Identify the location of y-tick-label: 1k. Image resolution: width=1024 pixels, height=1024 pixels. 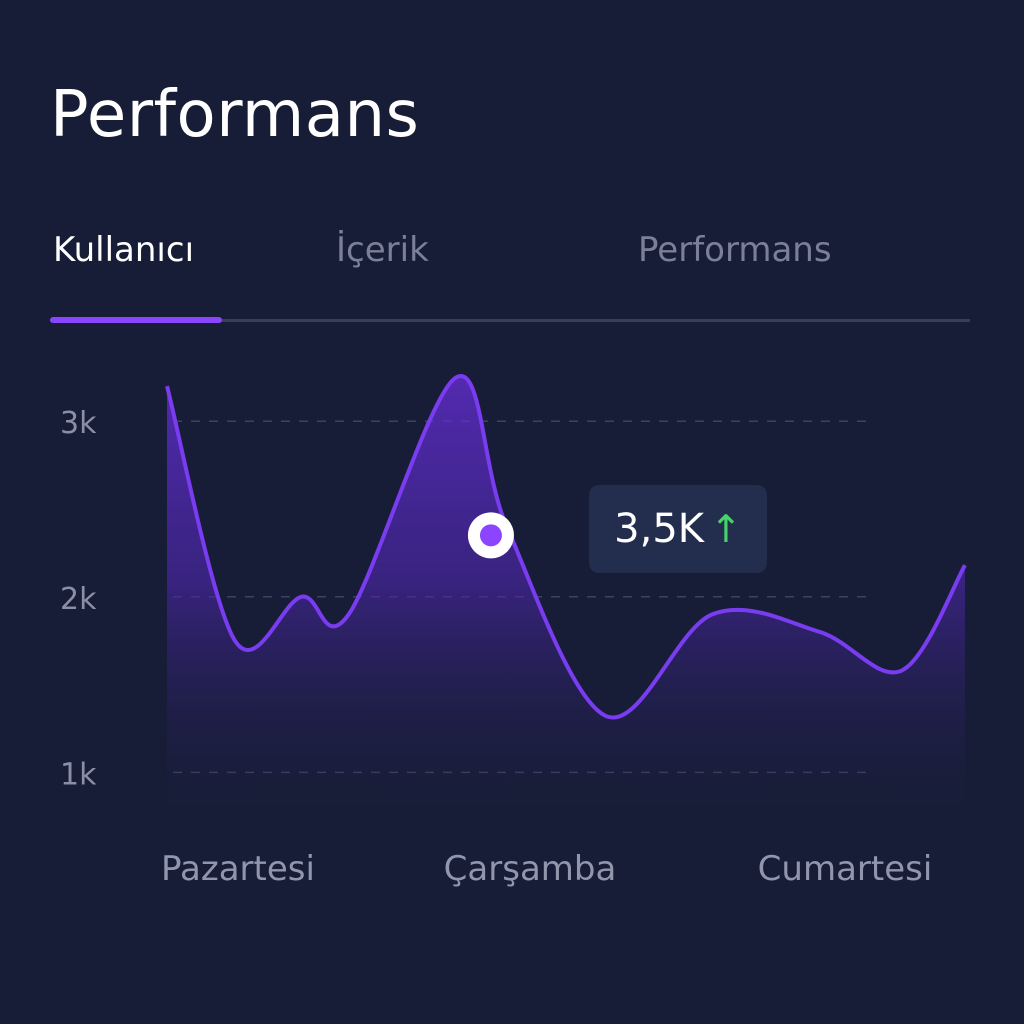
(78, 774).